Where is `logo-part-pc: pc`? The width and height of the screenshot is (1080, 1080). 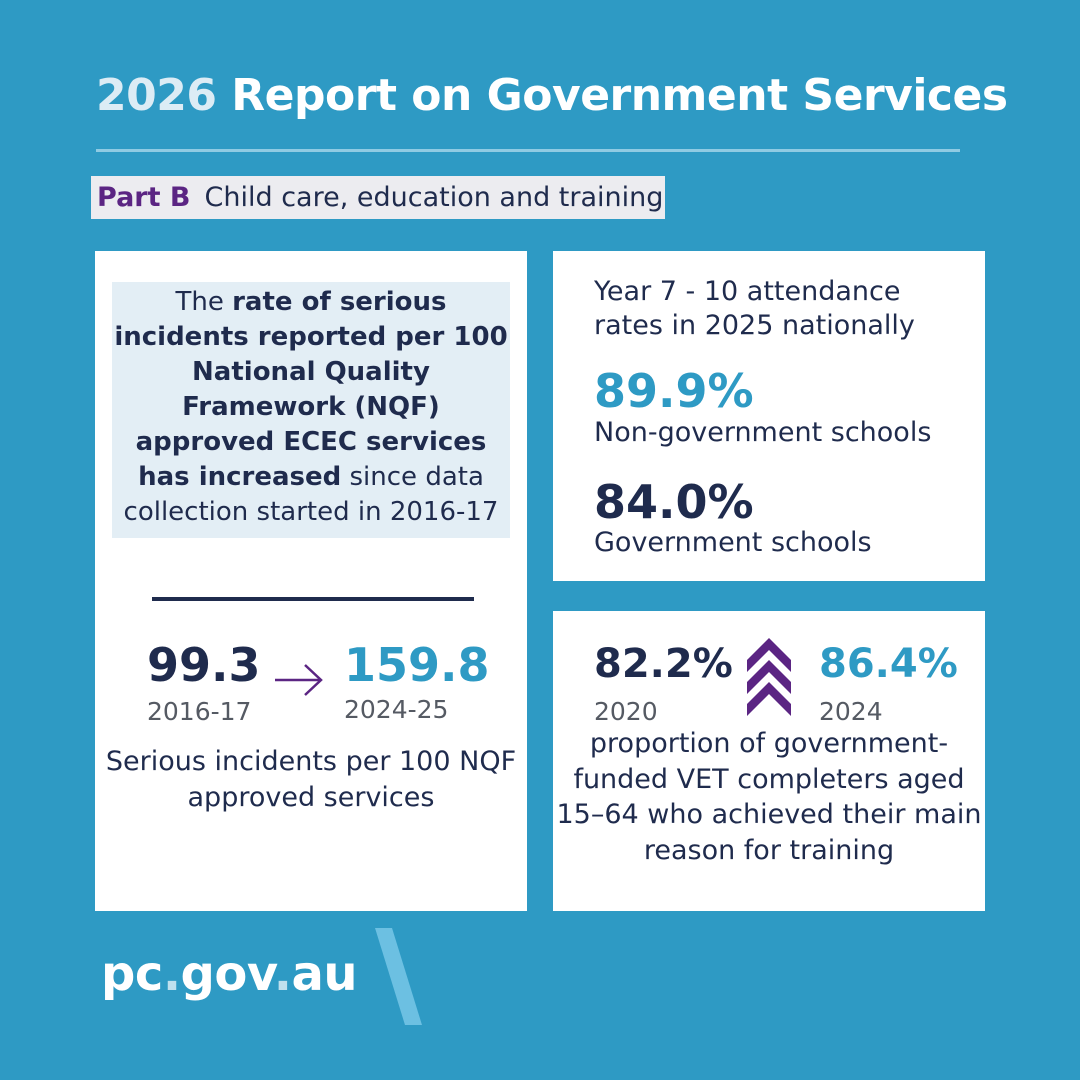
logo-part-pc: pc is located at coordinates (132, 974).